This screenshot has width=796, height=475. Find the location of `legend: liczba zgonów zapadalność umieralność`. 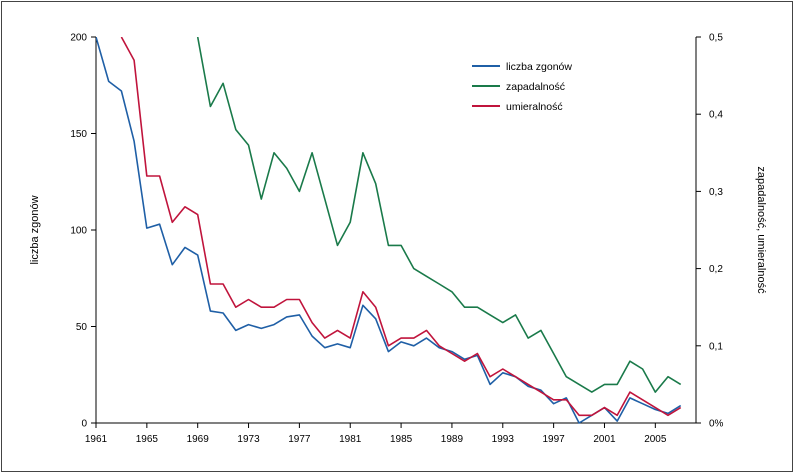

legend: liczba zgonów zapadalność umieralność is located at coordinates (522, 87).